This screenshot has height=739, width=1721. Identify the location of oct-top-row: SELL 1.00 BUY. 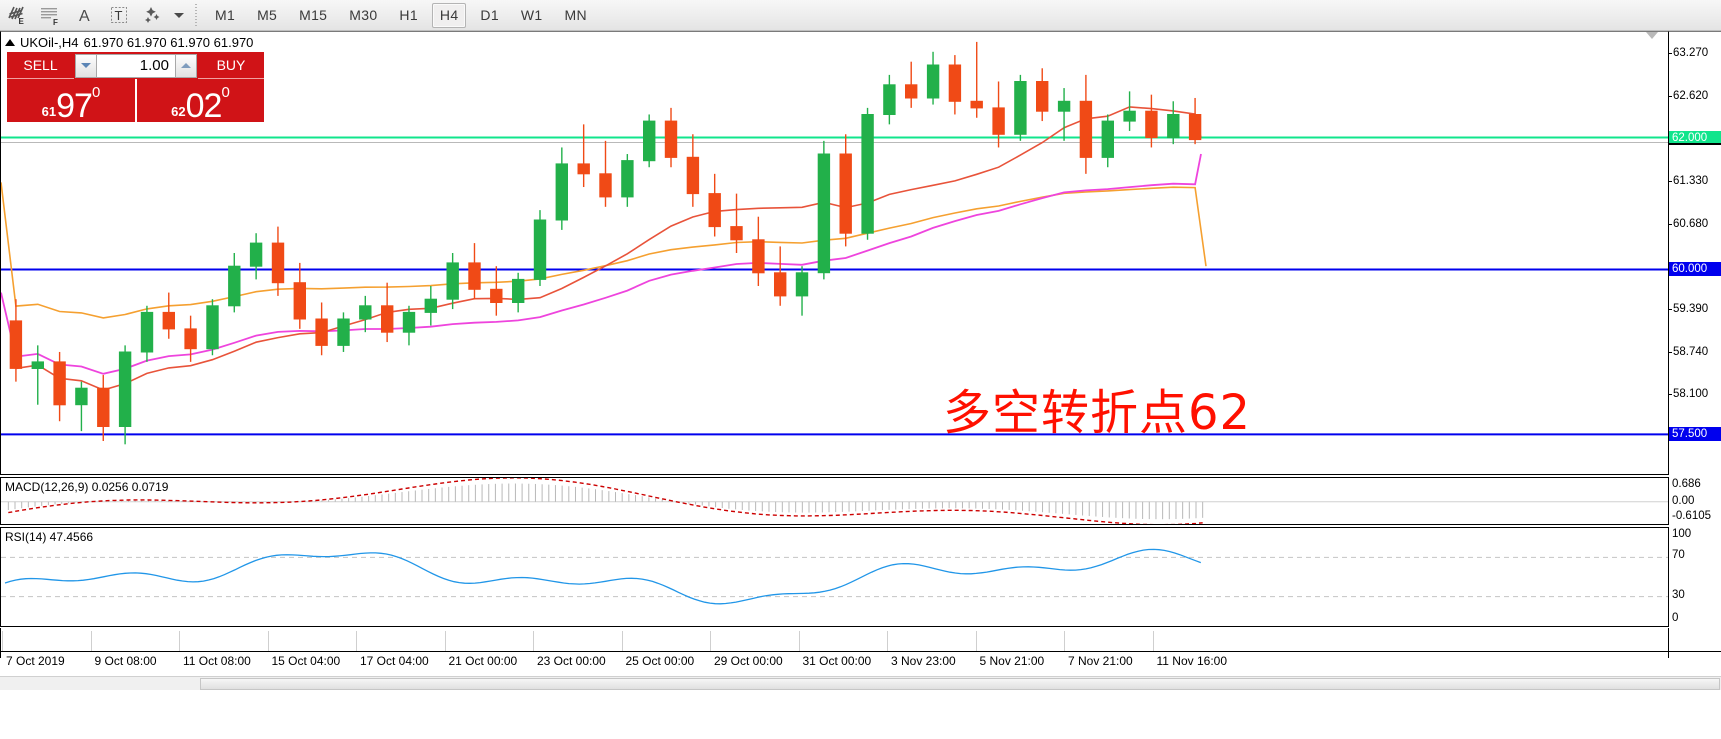
(135, 65).